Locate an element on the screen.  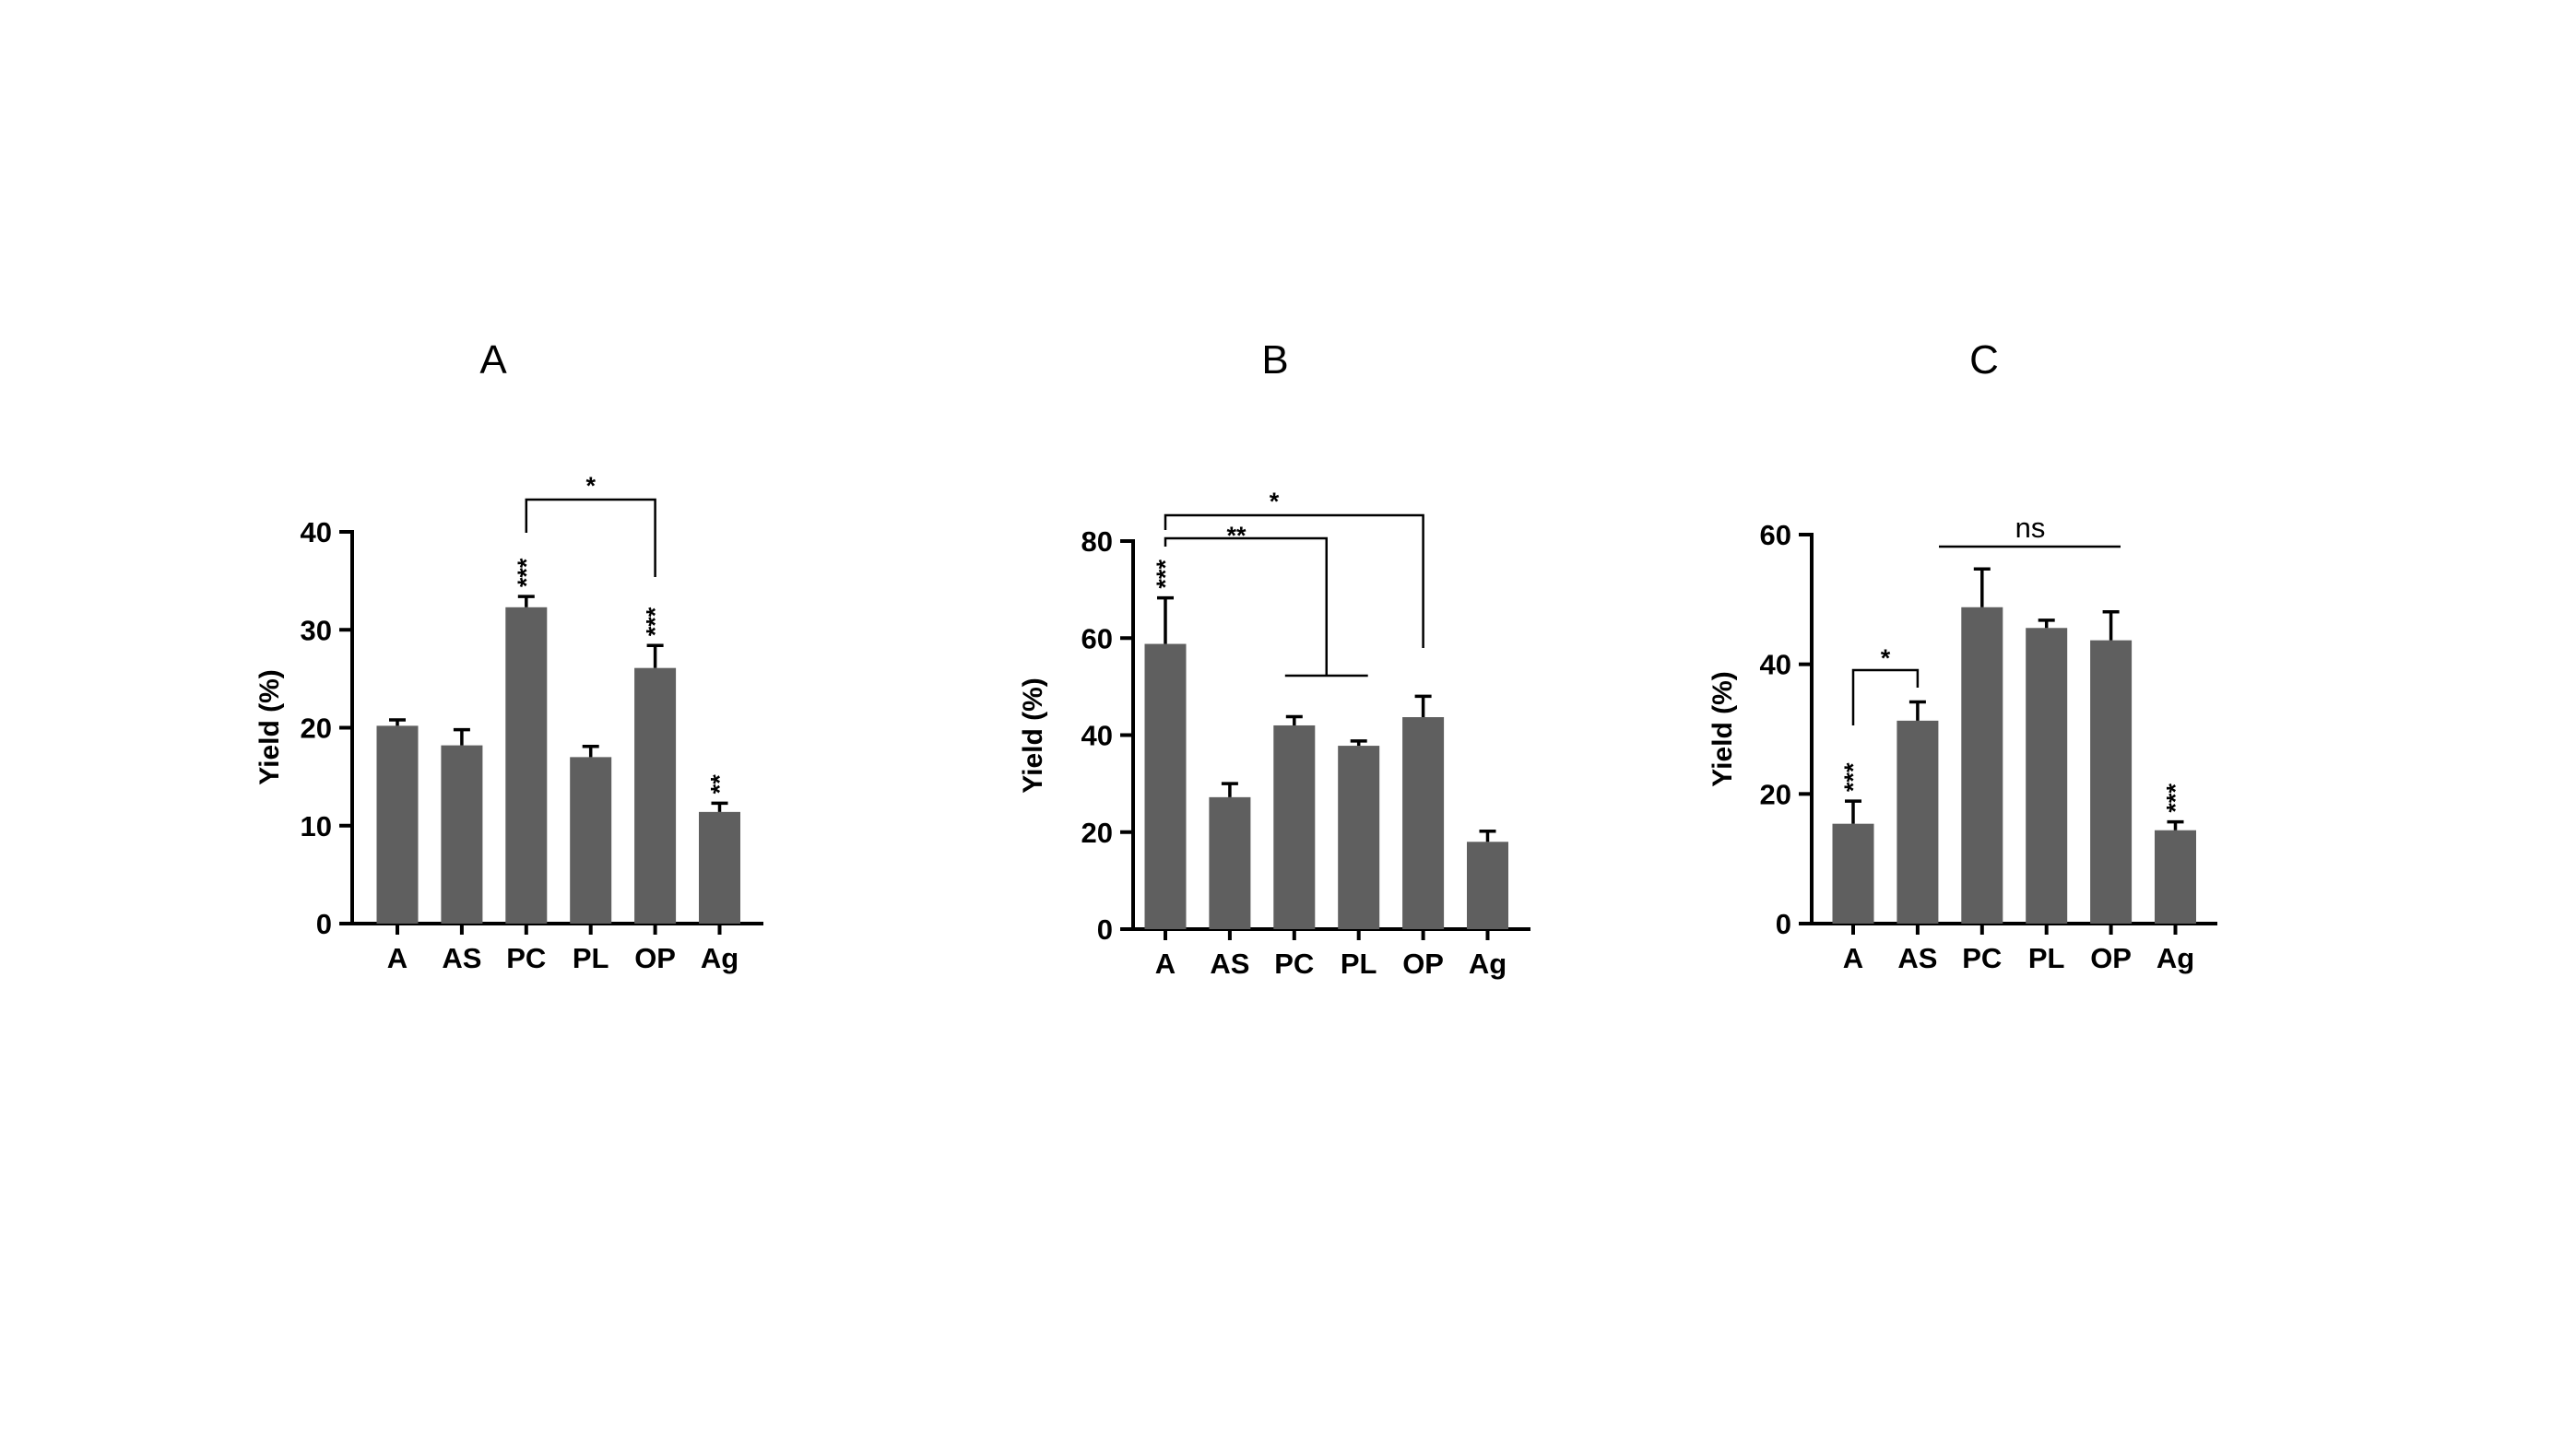
panel-title: B is located at coordinates (1274, 360).